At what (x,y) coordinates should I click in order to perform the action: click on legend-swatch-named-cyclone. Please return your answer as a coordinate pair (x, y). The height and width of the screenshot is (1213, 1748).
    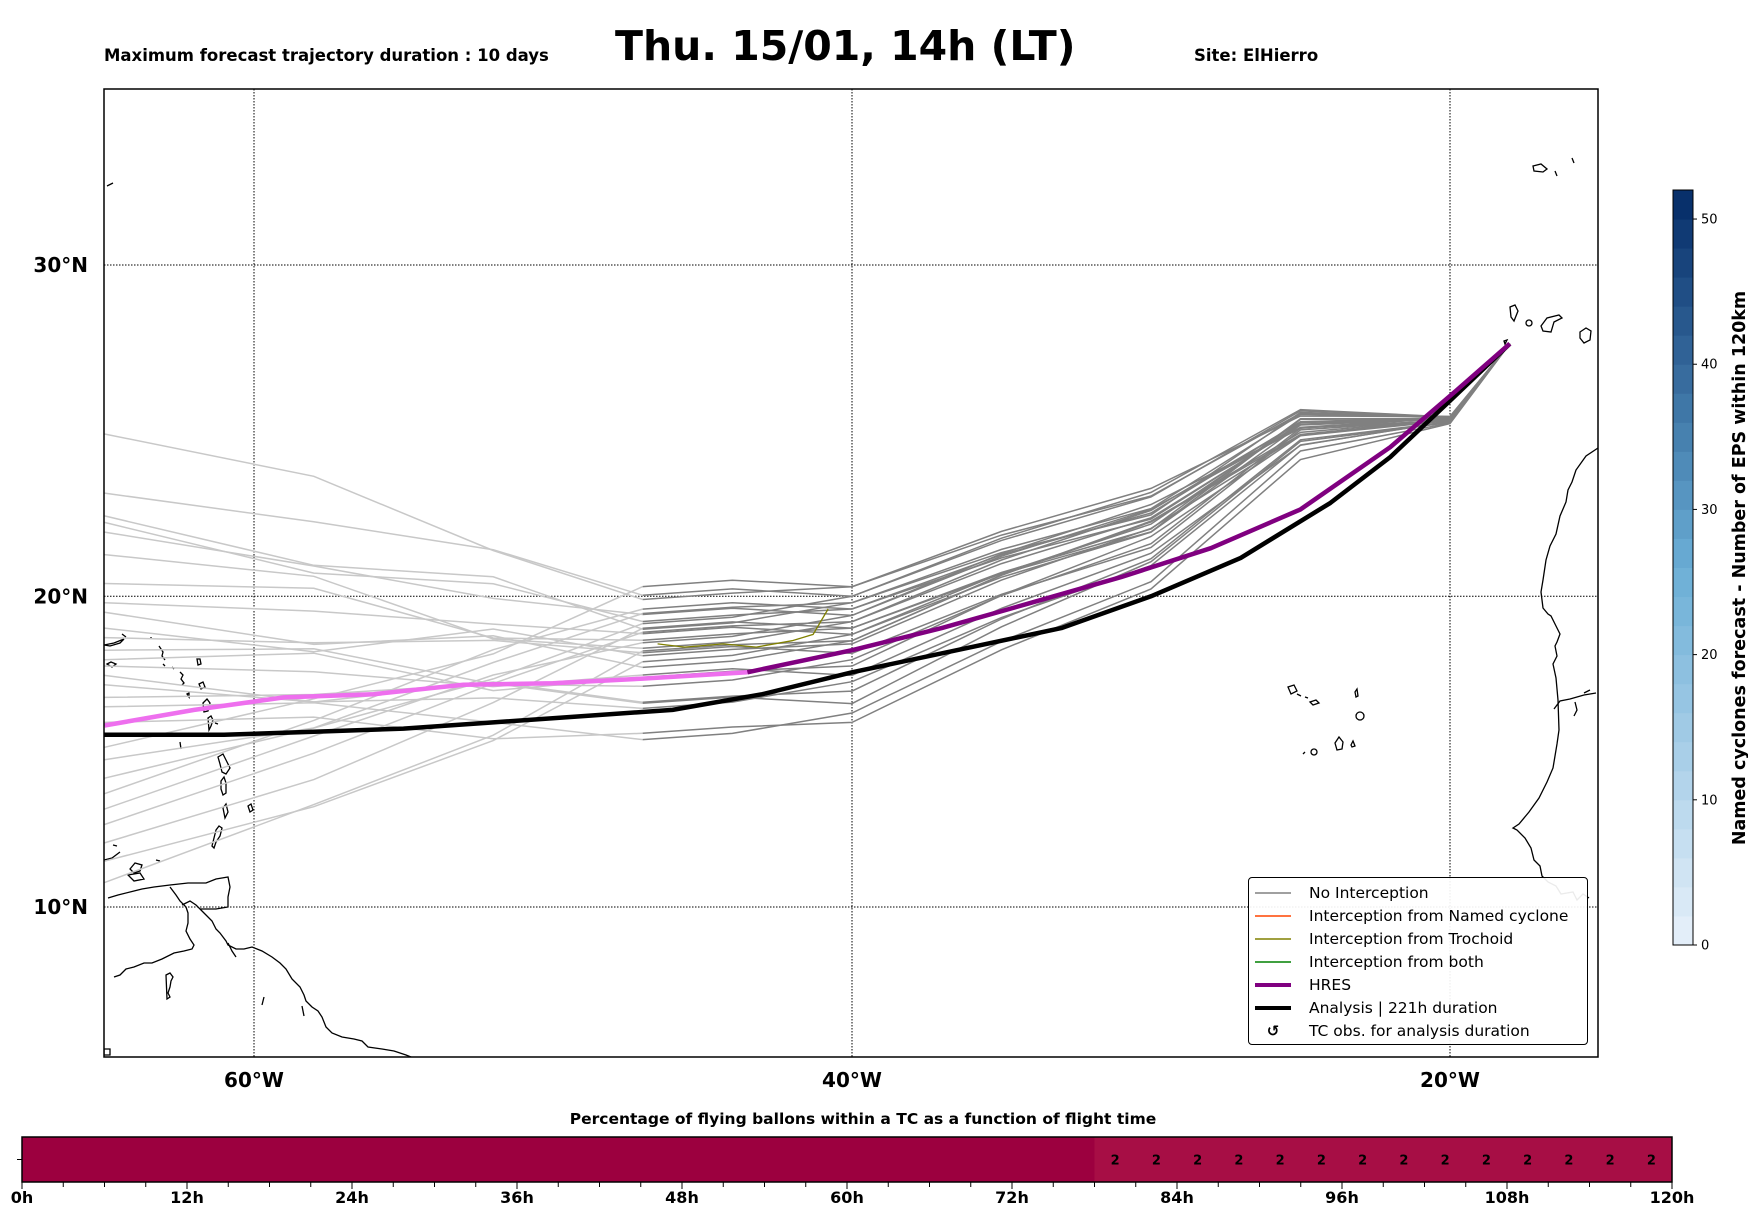
    Looking at the image, I should click on (1273, 915).